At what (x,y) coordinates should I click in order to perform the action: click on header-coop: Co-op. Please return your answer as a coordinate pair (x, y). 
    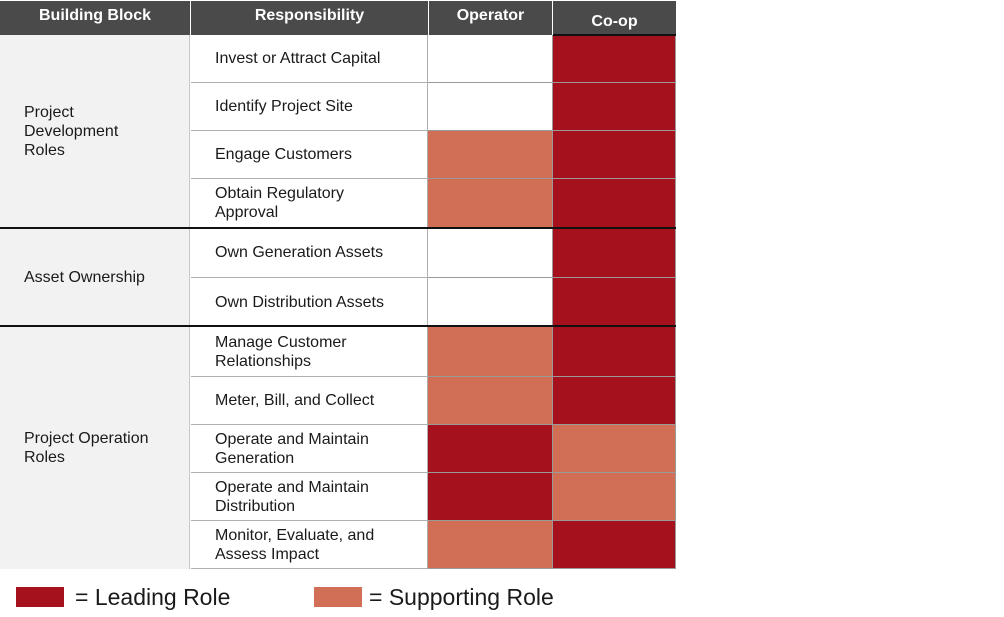
    Looking at the image, I should click on (614, 18).